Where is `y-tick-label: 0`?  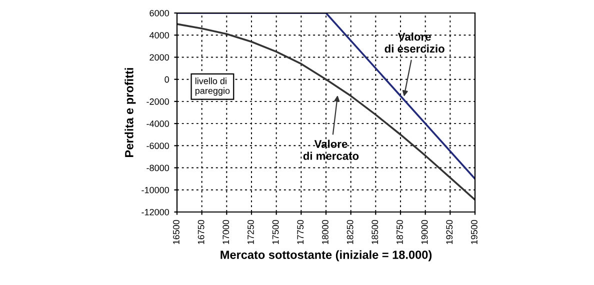 y-tick-label: 0 is located at coordinates (167, 79).